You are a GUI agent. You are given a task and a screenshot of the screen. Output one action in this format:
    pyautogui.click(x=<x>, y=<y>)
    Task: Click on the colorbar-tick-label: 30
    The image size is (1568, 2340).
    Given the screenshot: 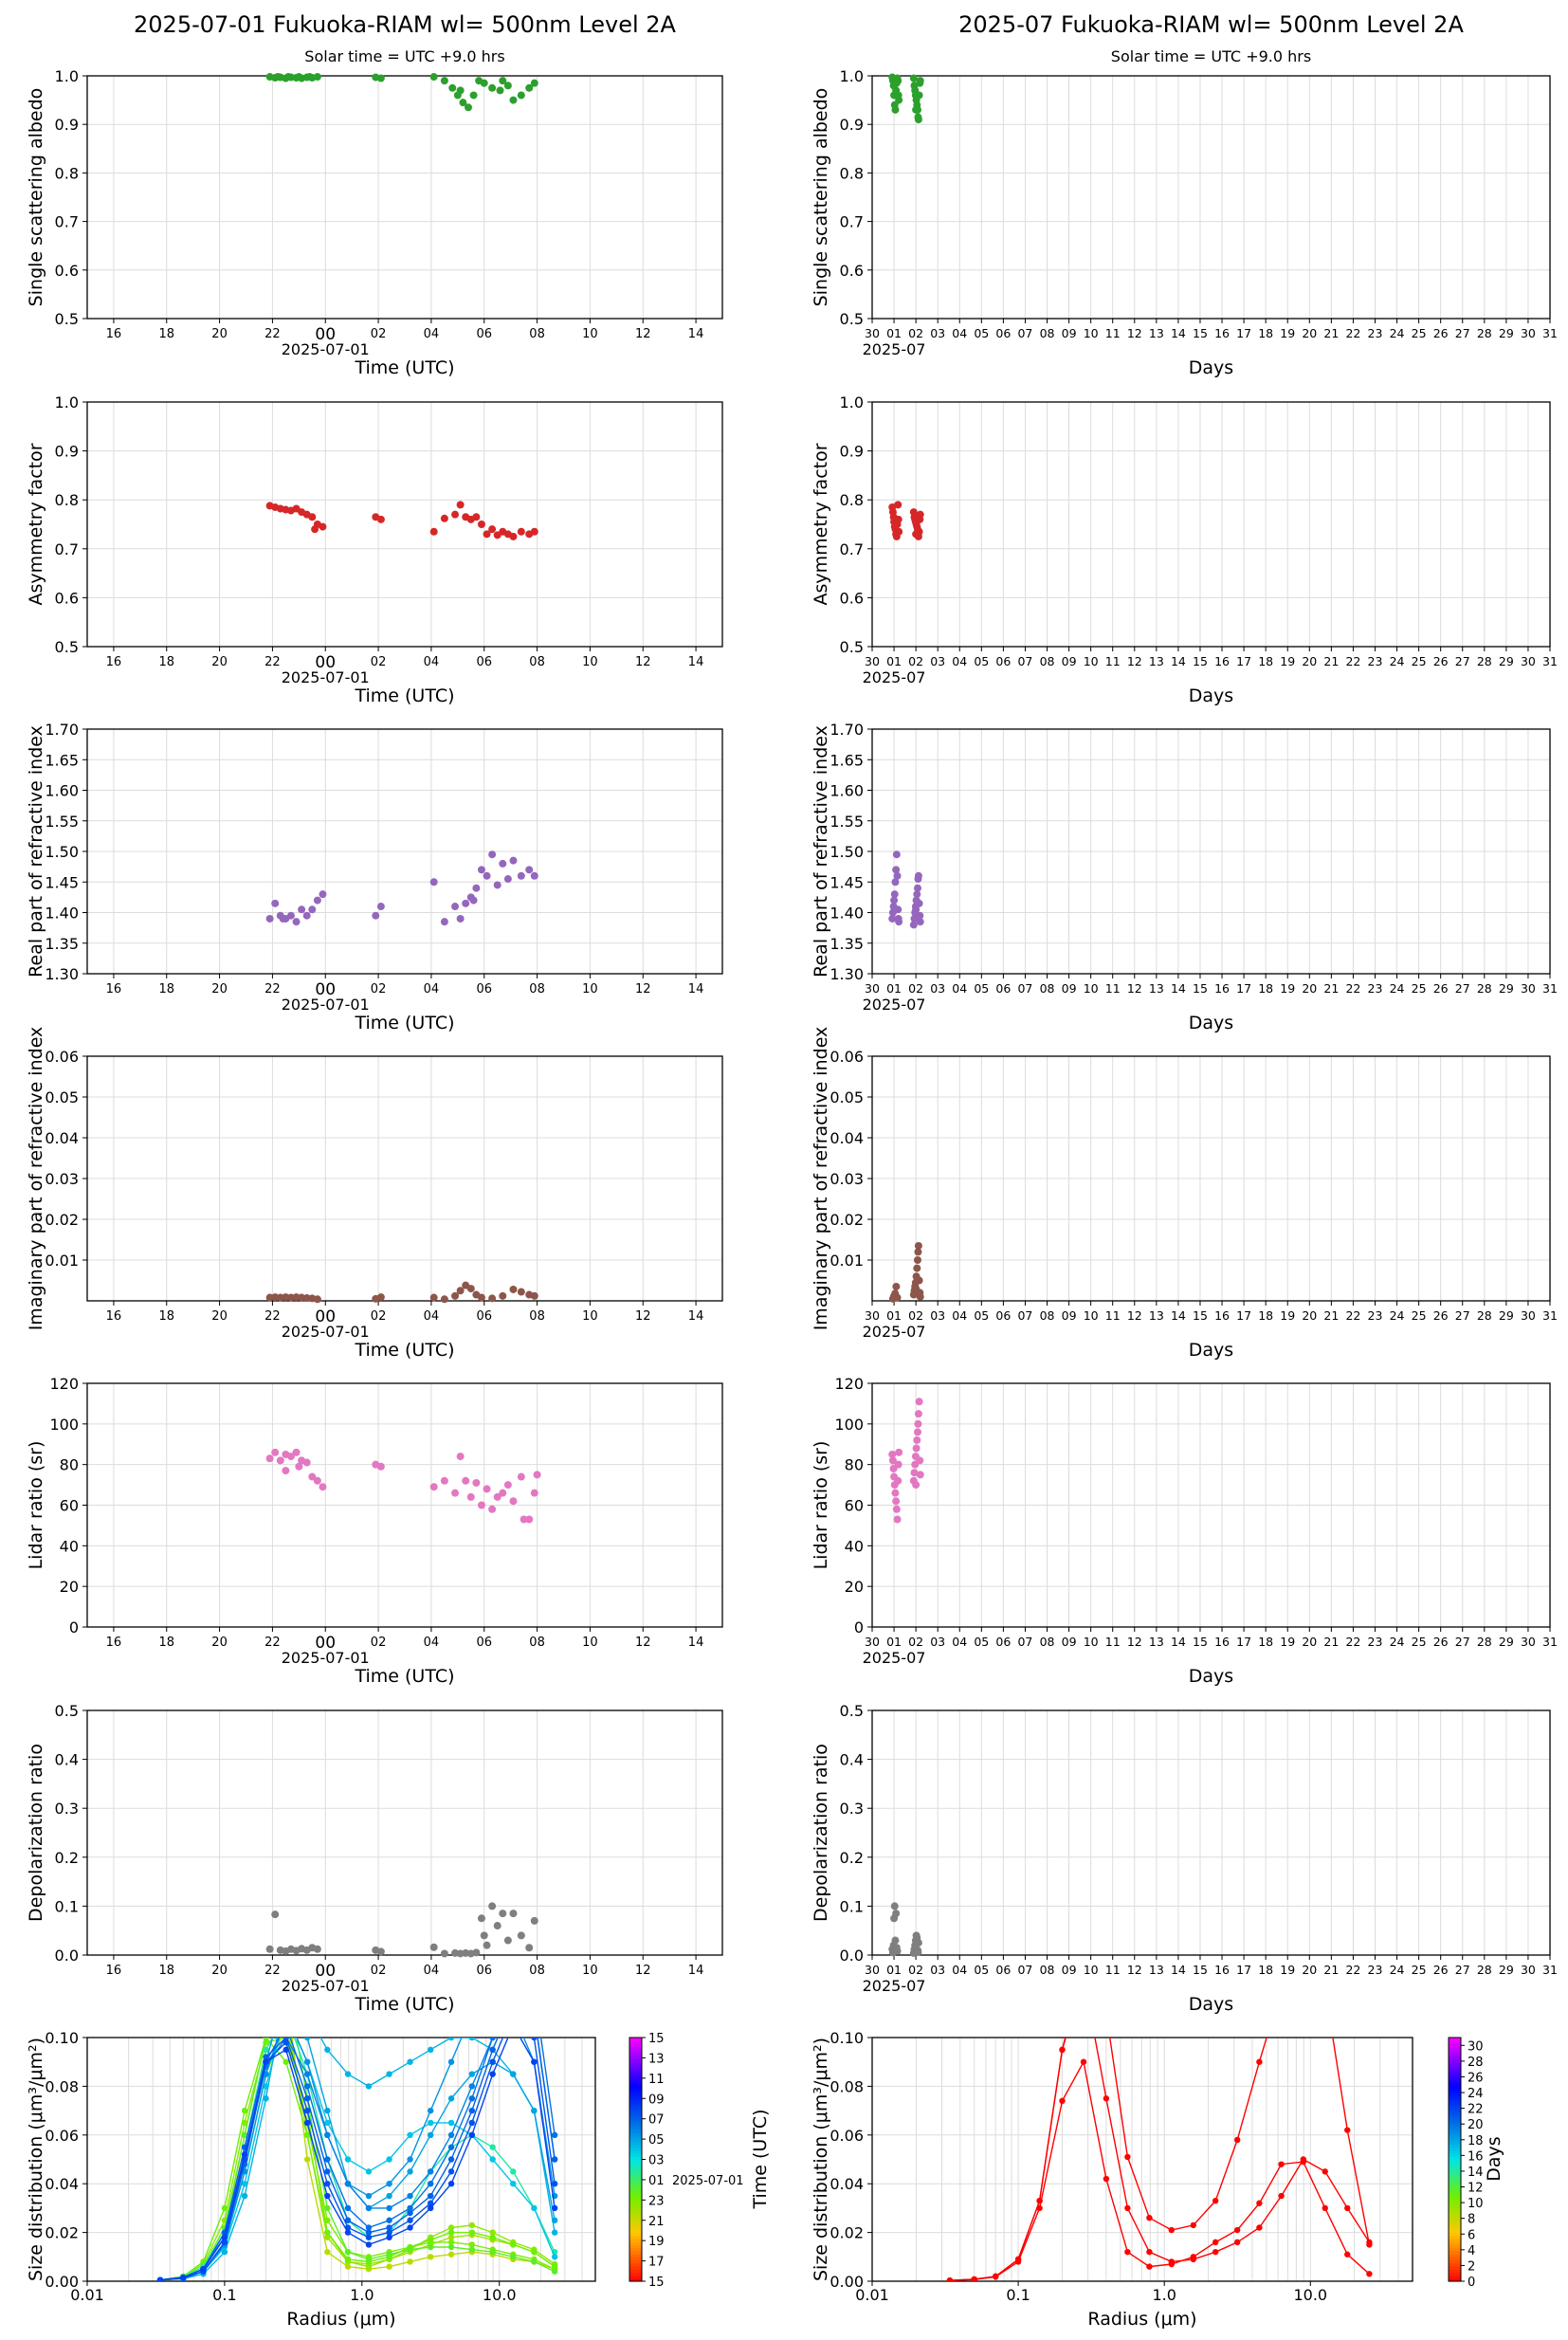 What is the action you would take?
    pyautogui.click(x=1476, y=2046)
    